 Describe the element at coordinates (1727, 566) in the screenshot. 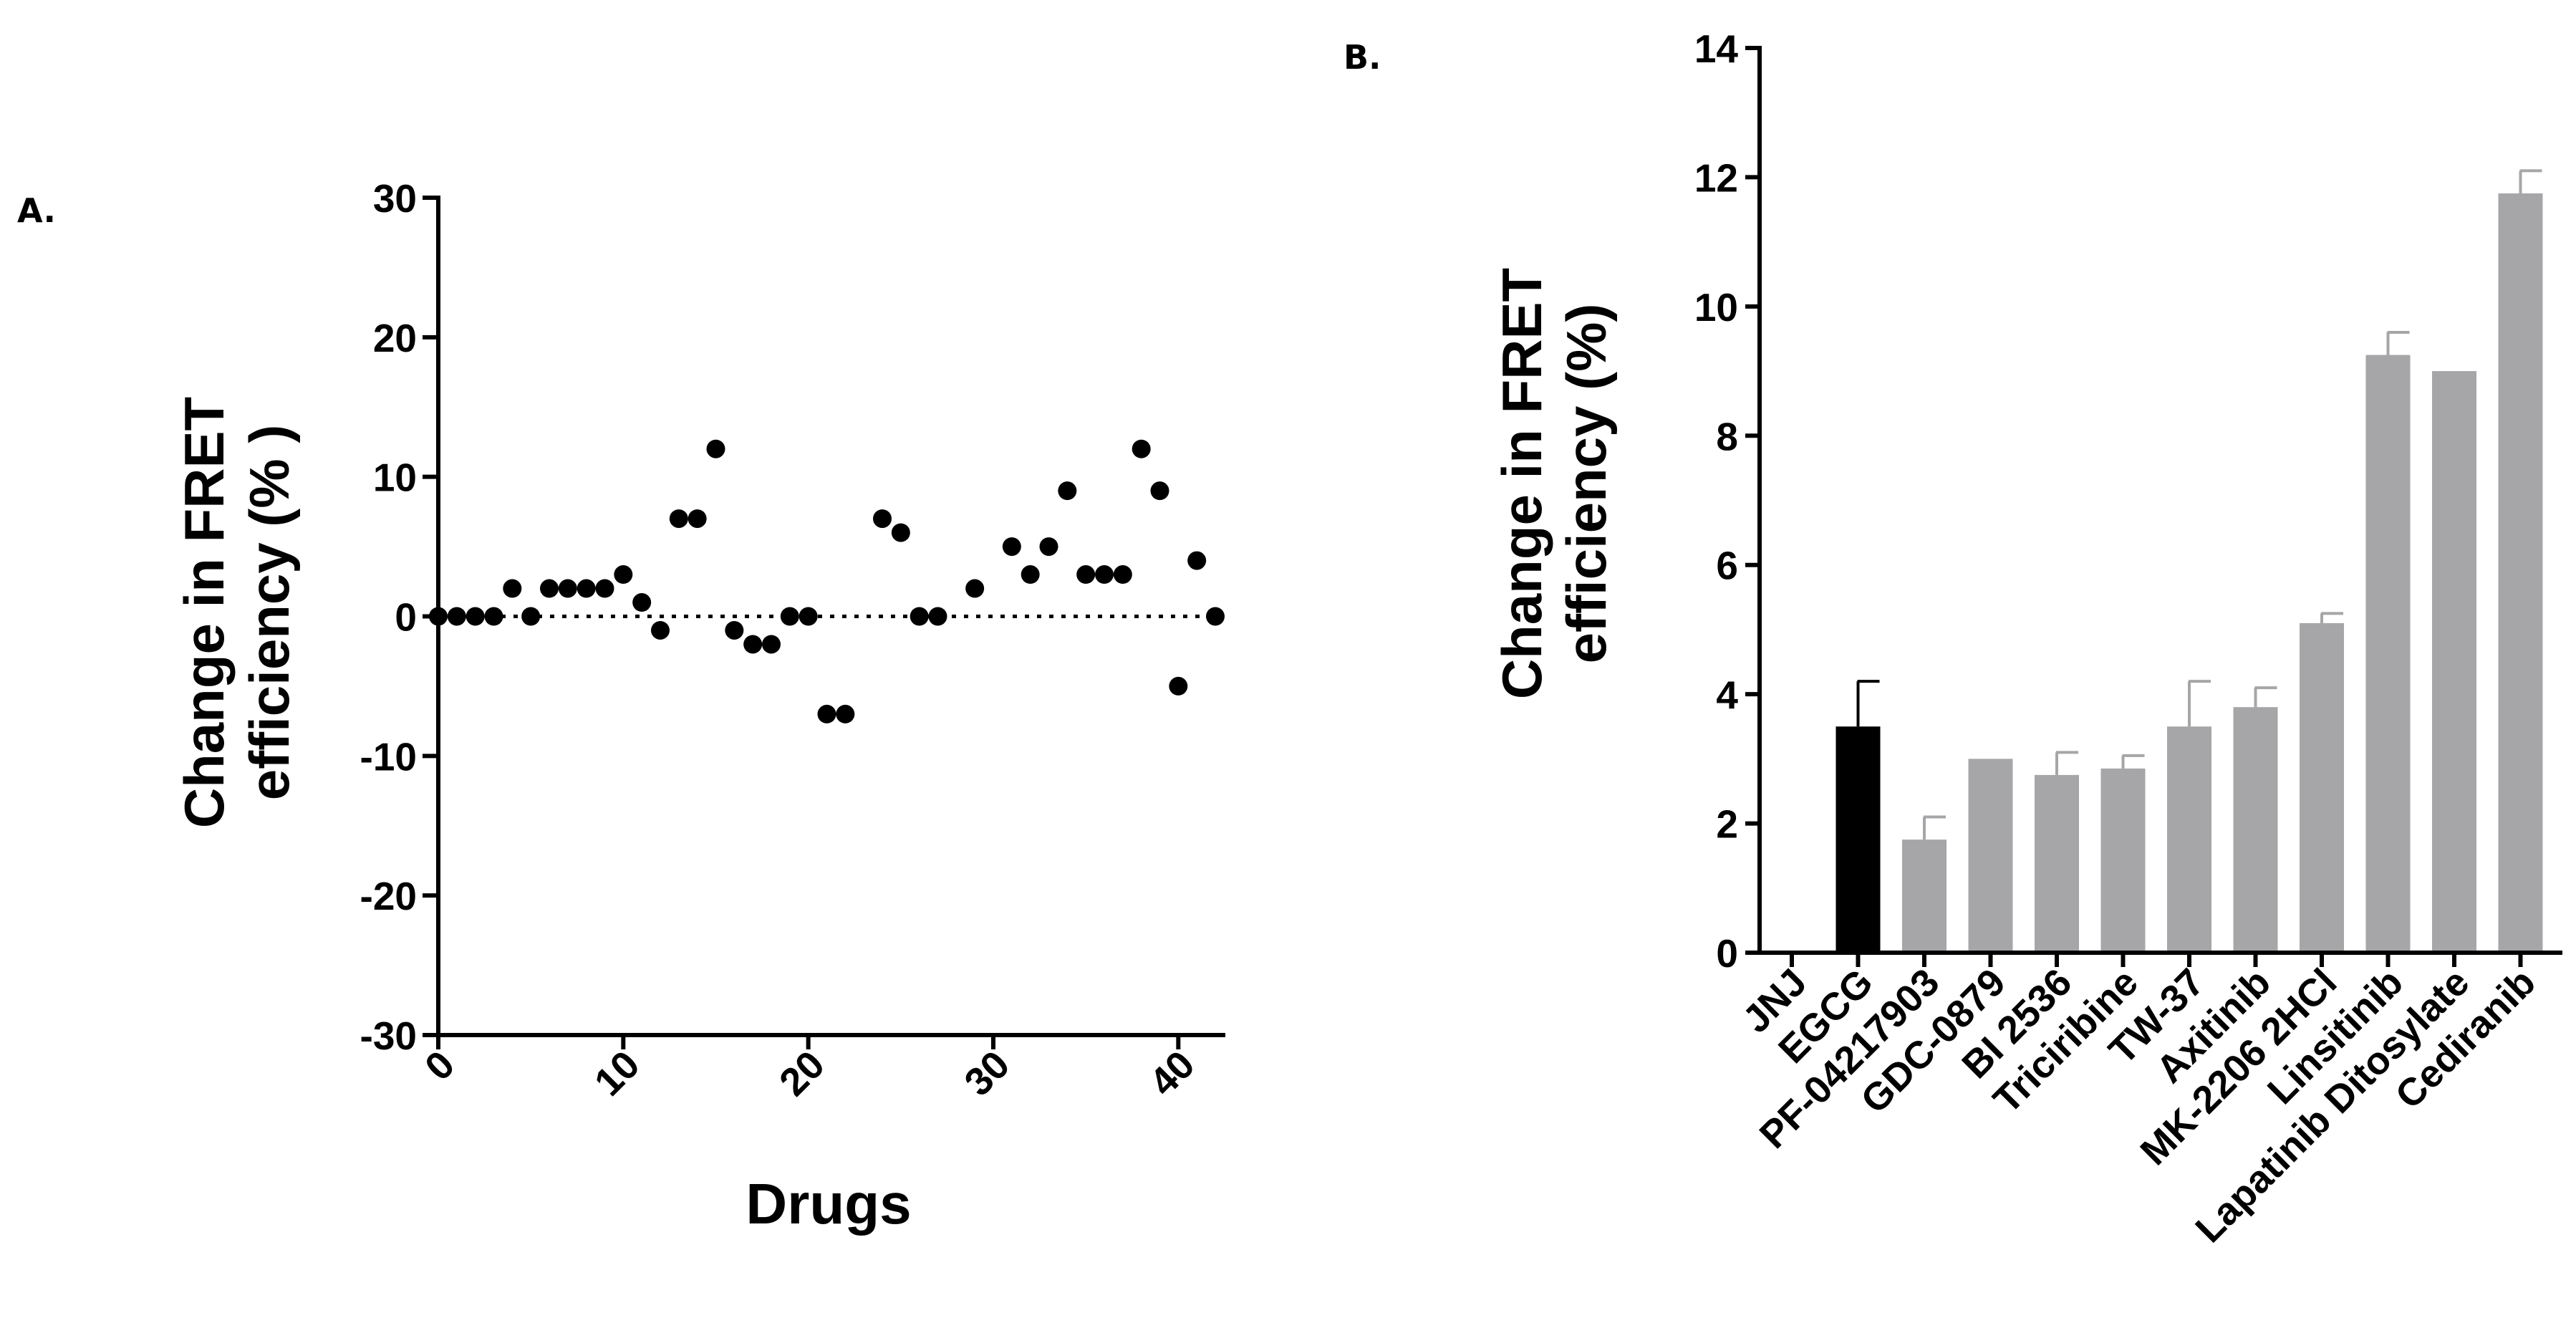

I see `panel-b-y-tick-label: 6` at that location.